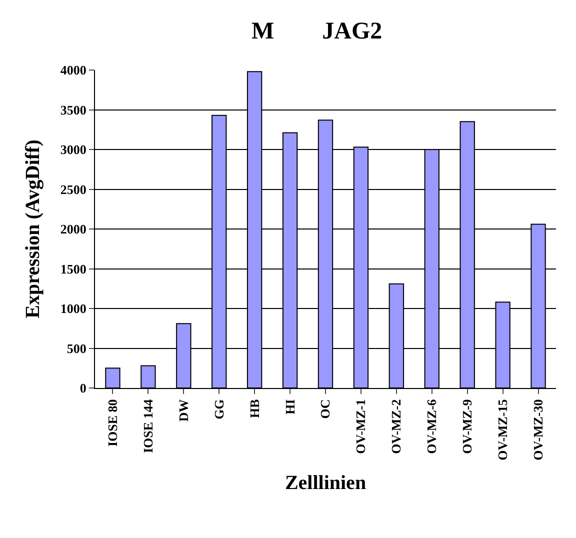 The width and height of the screenshot is (576, 538). I want to click on x-tick-label: OV-MZ-1, so click(360, 426).